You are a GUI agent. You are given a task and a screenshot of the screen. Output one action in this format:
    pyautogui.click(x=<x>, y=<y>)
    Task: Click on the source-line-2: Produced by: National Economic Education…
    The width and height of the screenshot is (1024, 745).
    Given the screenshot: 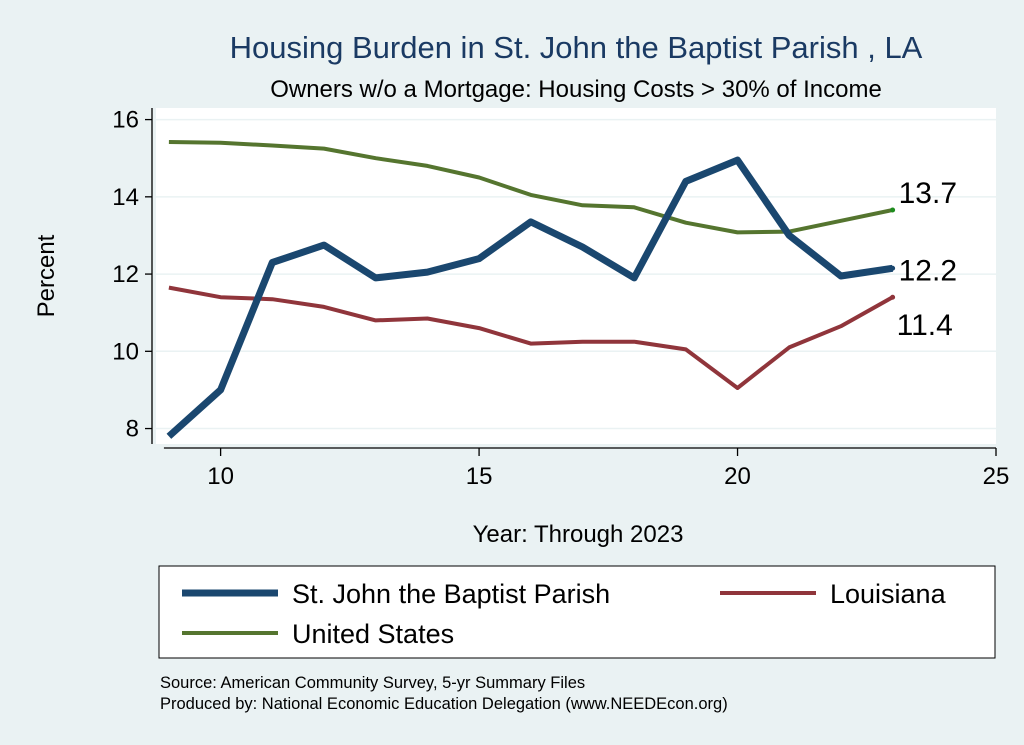 What is the action you would take?
    pyautogui.click(x=444, y=704)
    